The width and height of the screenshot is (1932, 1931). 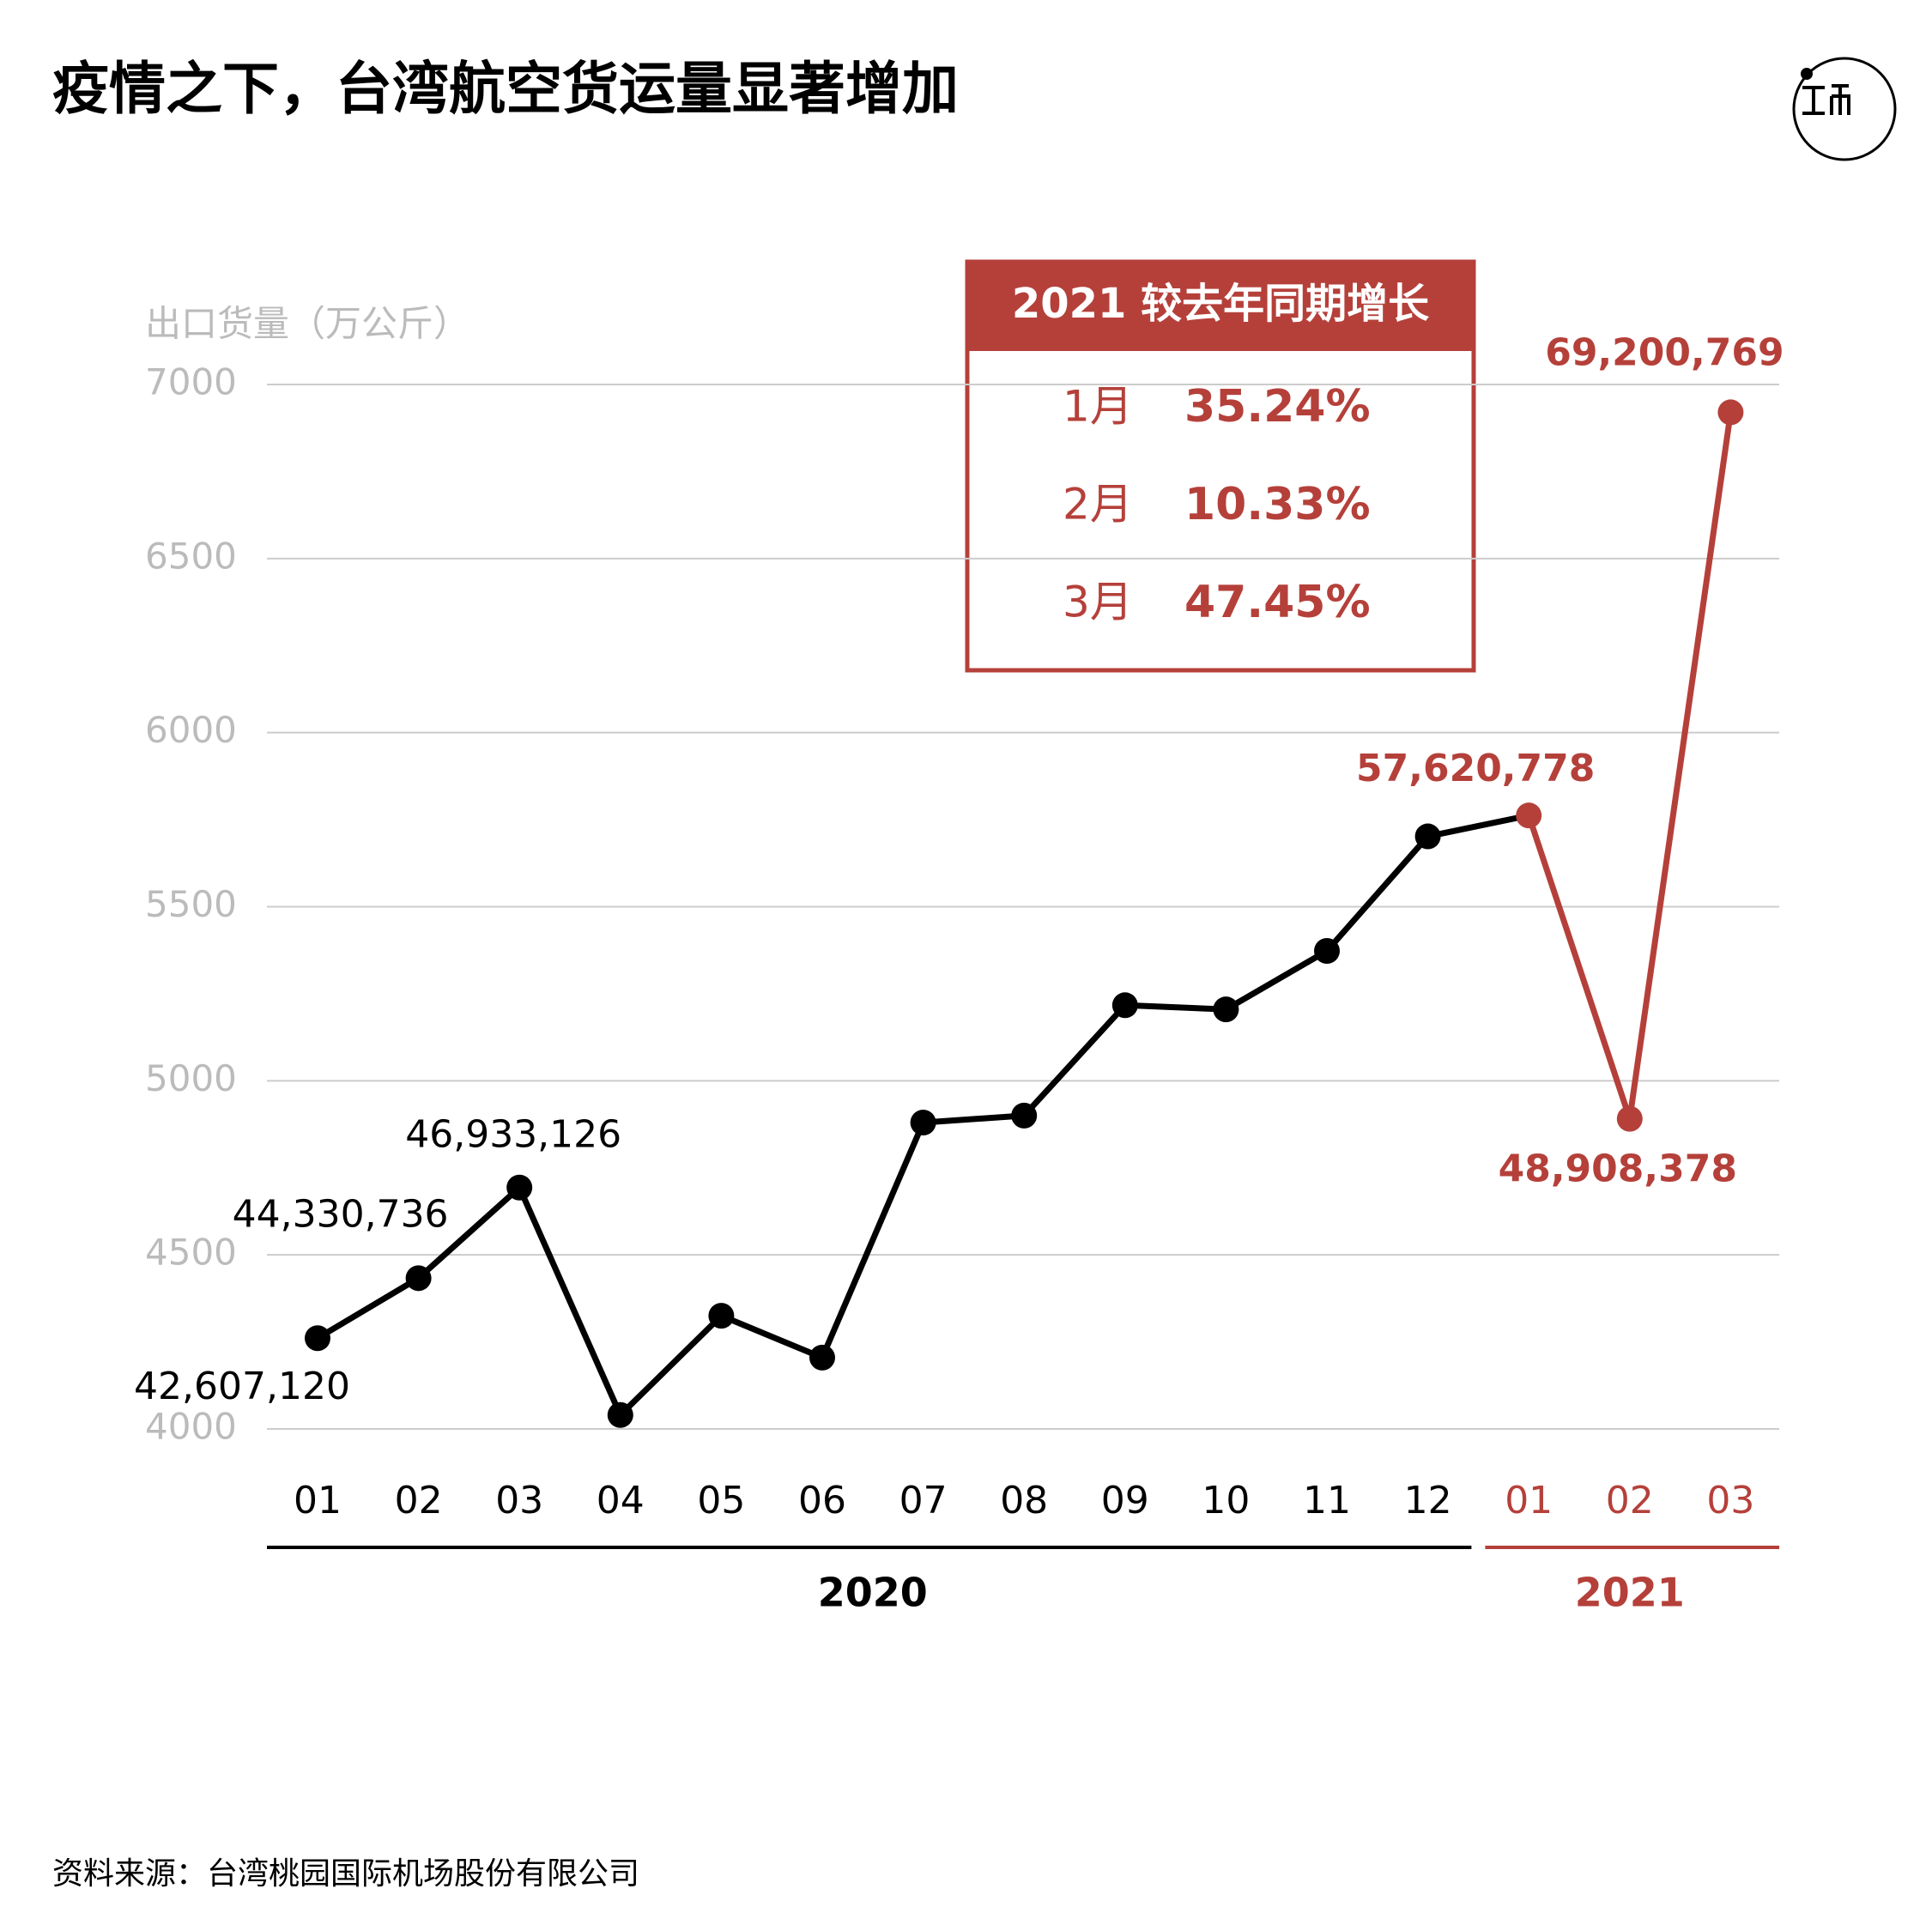 I want to click on data-label: 44,330,736, so click(x=341, y=1214).